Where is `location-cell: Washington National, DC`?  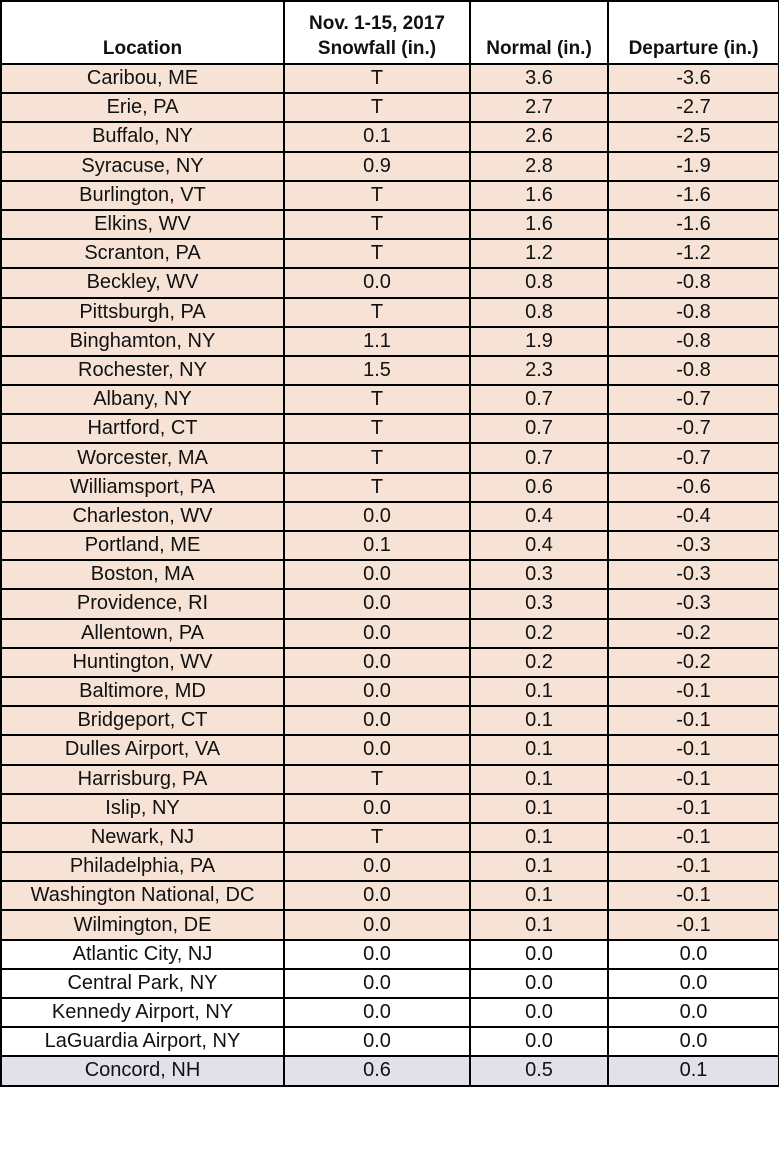
location-cell: Washington National, DC is located at coordinates (142, 896).